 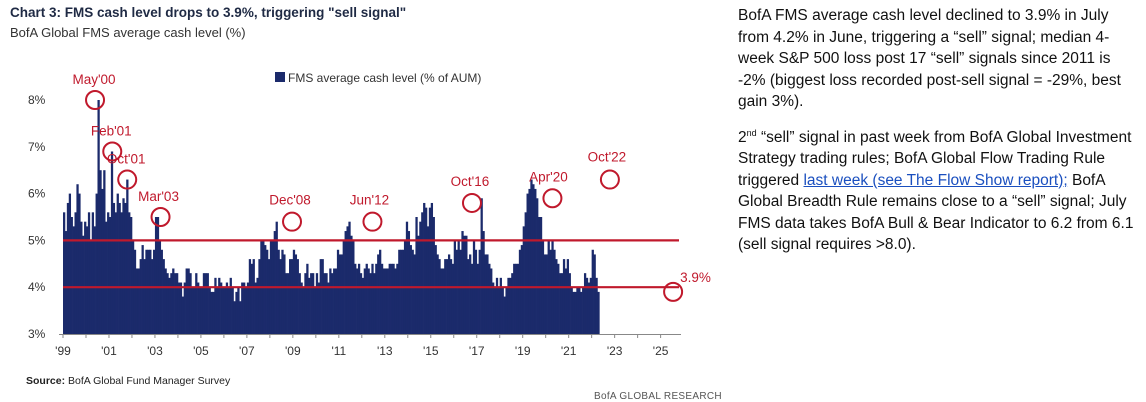 I want to click on x-tick-label: '09, so click(x=293, y=351).